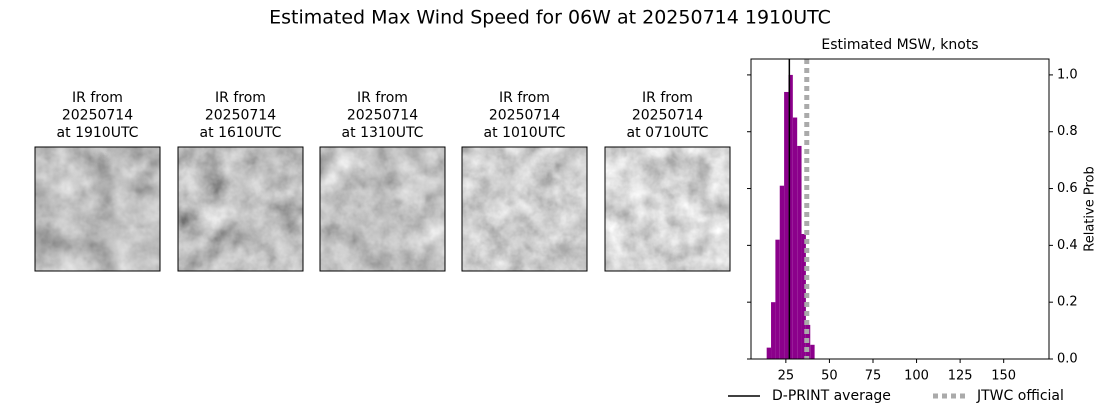  What do you see at coordinates (1067, 74) in the screenshot?
I see `y-tick-label: 1.0` at bounding box center [1067, 74].